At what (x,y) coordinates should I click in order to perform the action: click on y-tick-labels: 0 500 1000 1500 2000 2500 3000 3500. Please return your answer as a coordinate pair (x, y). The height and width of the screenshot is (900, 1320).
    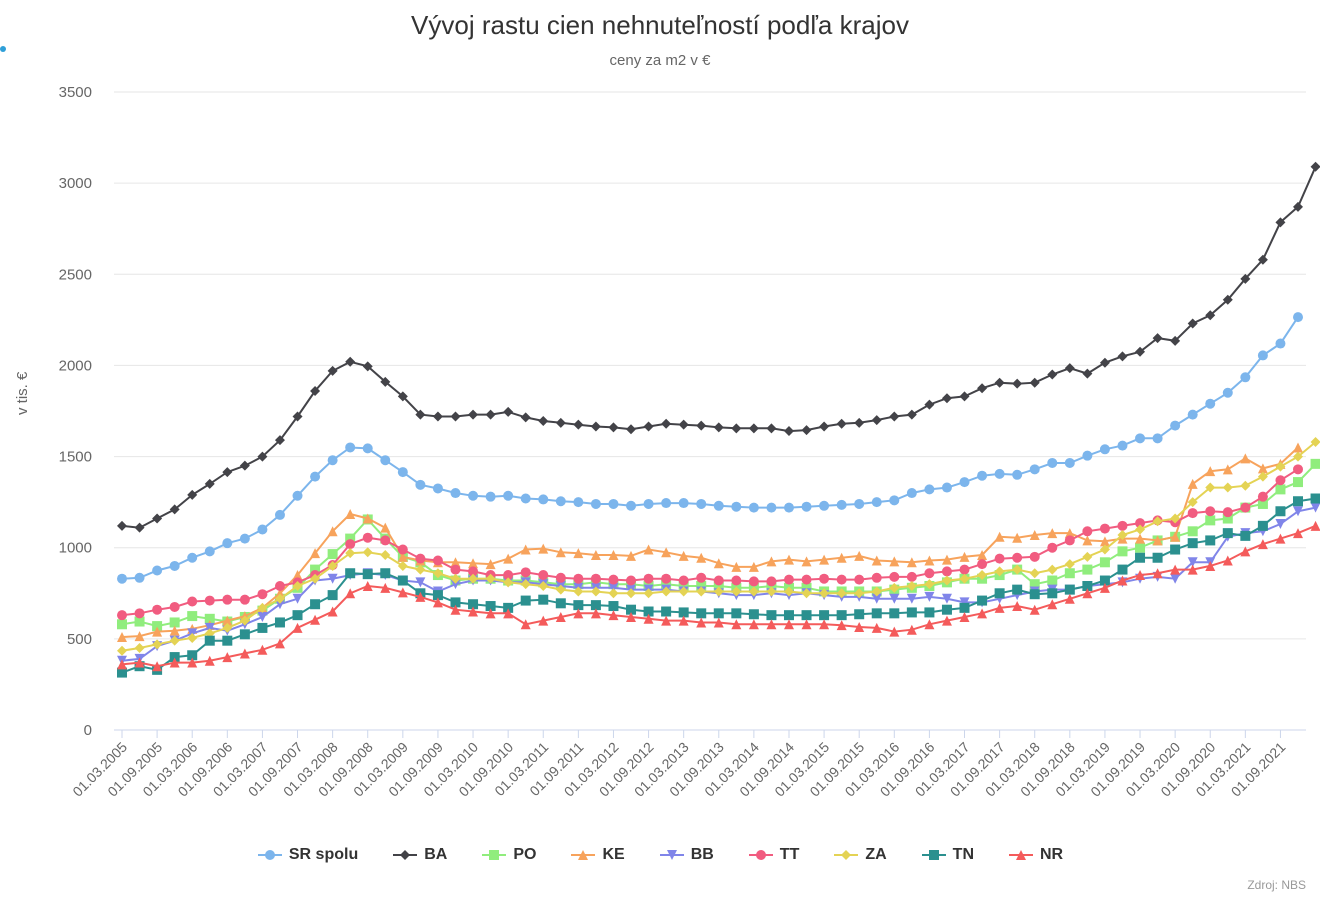
    Looking at the image, I should click on (75, 411).